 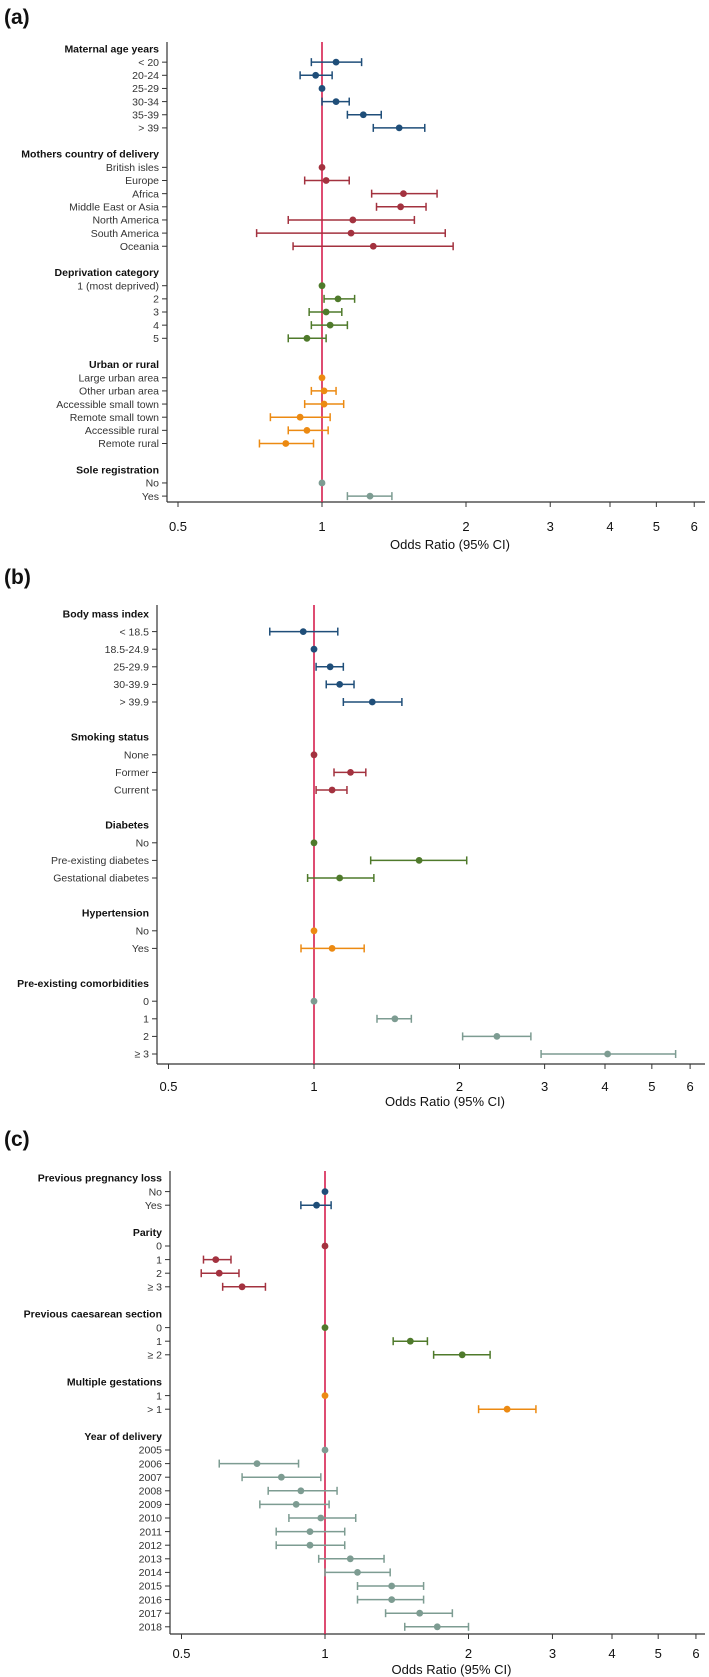 I want to click on row-label: North America, so click(x=125, y=221).